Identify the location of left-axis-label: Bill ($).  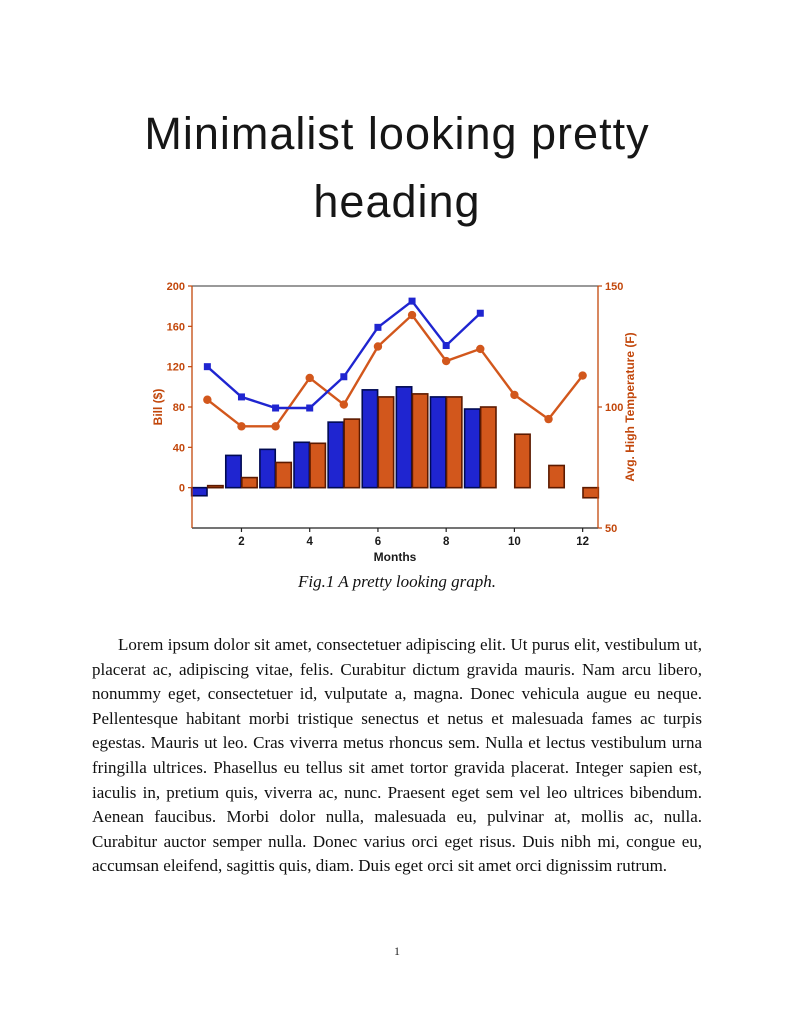
(158, 407).